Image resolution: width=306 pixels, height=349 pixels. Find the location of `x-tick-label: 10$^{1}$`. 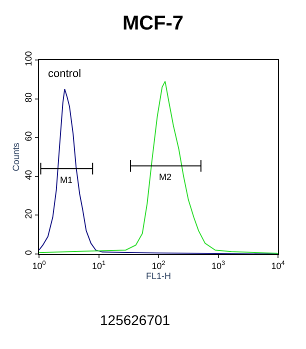

x-tick-label: 10$^{1}$ is located at coordinates (99, 265).